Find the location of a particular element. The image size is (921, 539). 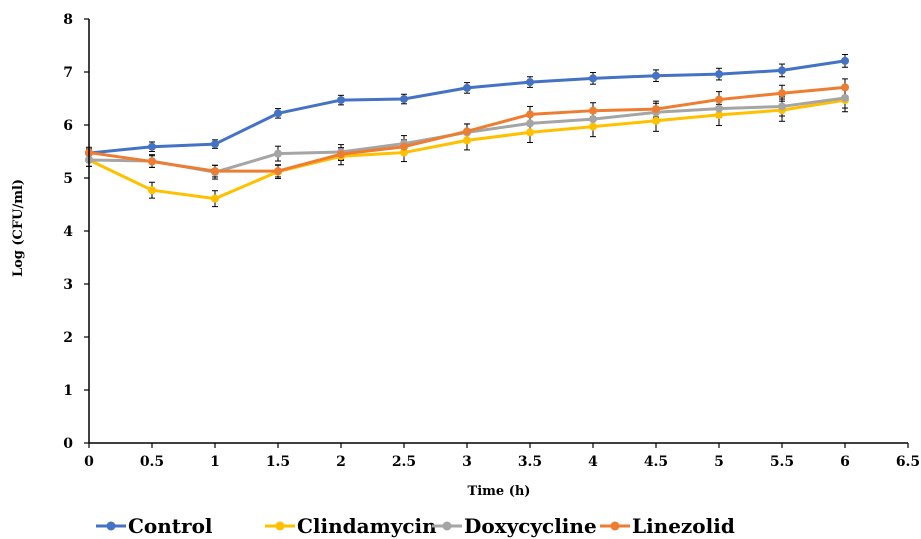

x-tick-label: 0 is located at coordinates (89, 462).